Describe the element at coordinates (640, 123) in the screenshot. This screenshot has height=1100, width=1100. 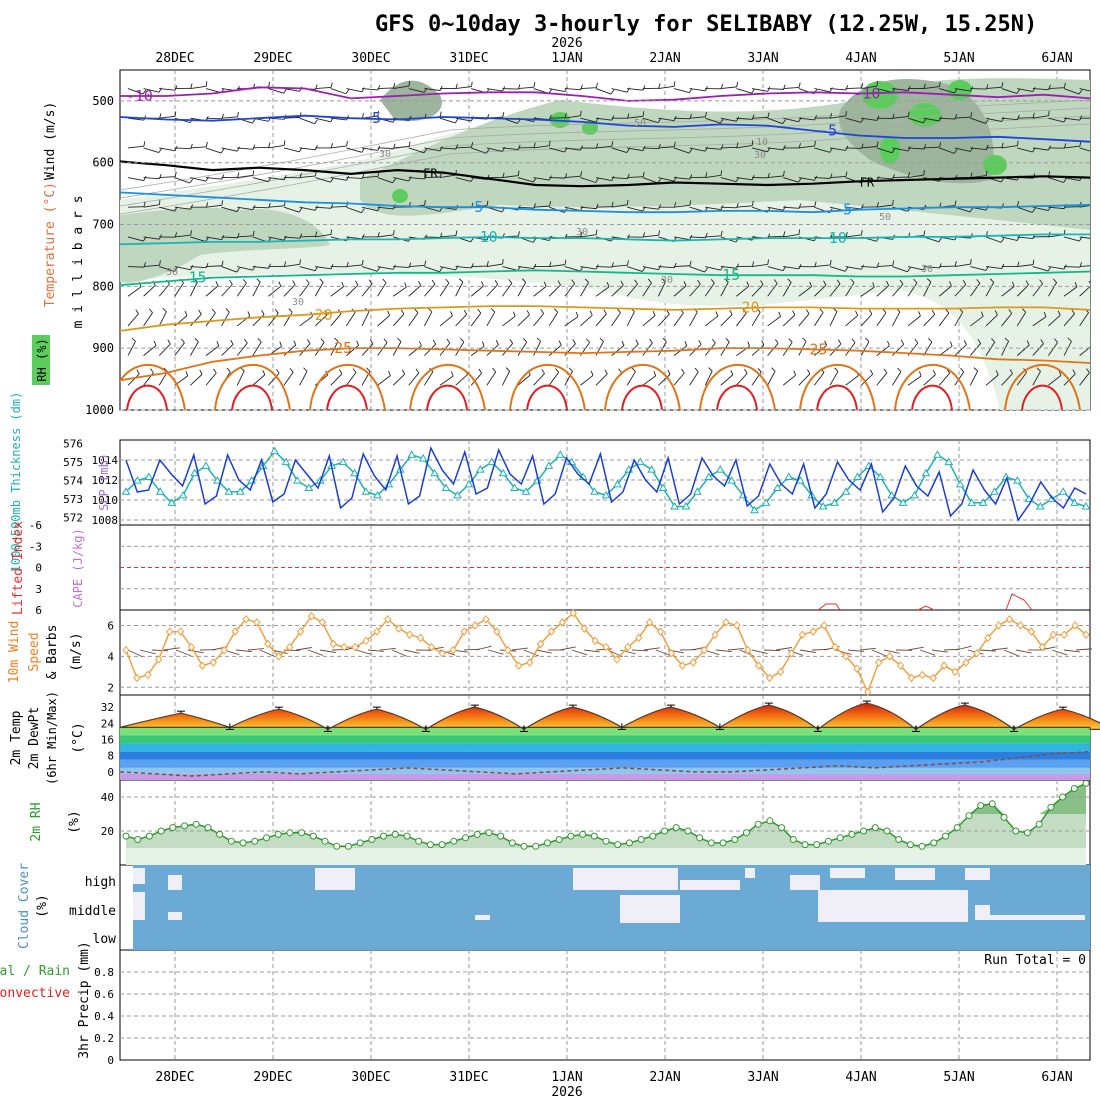
I see `rh-contour-label: 50` at that location.